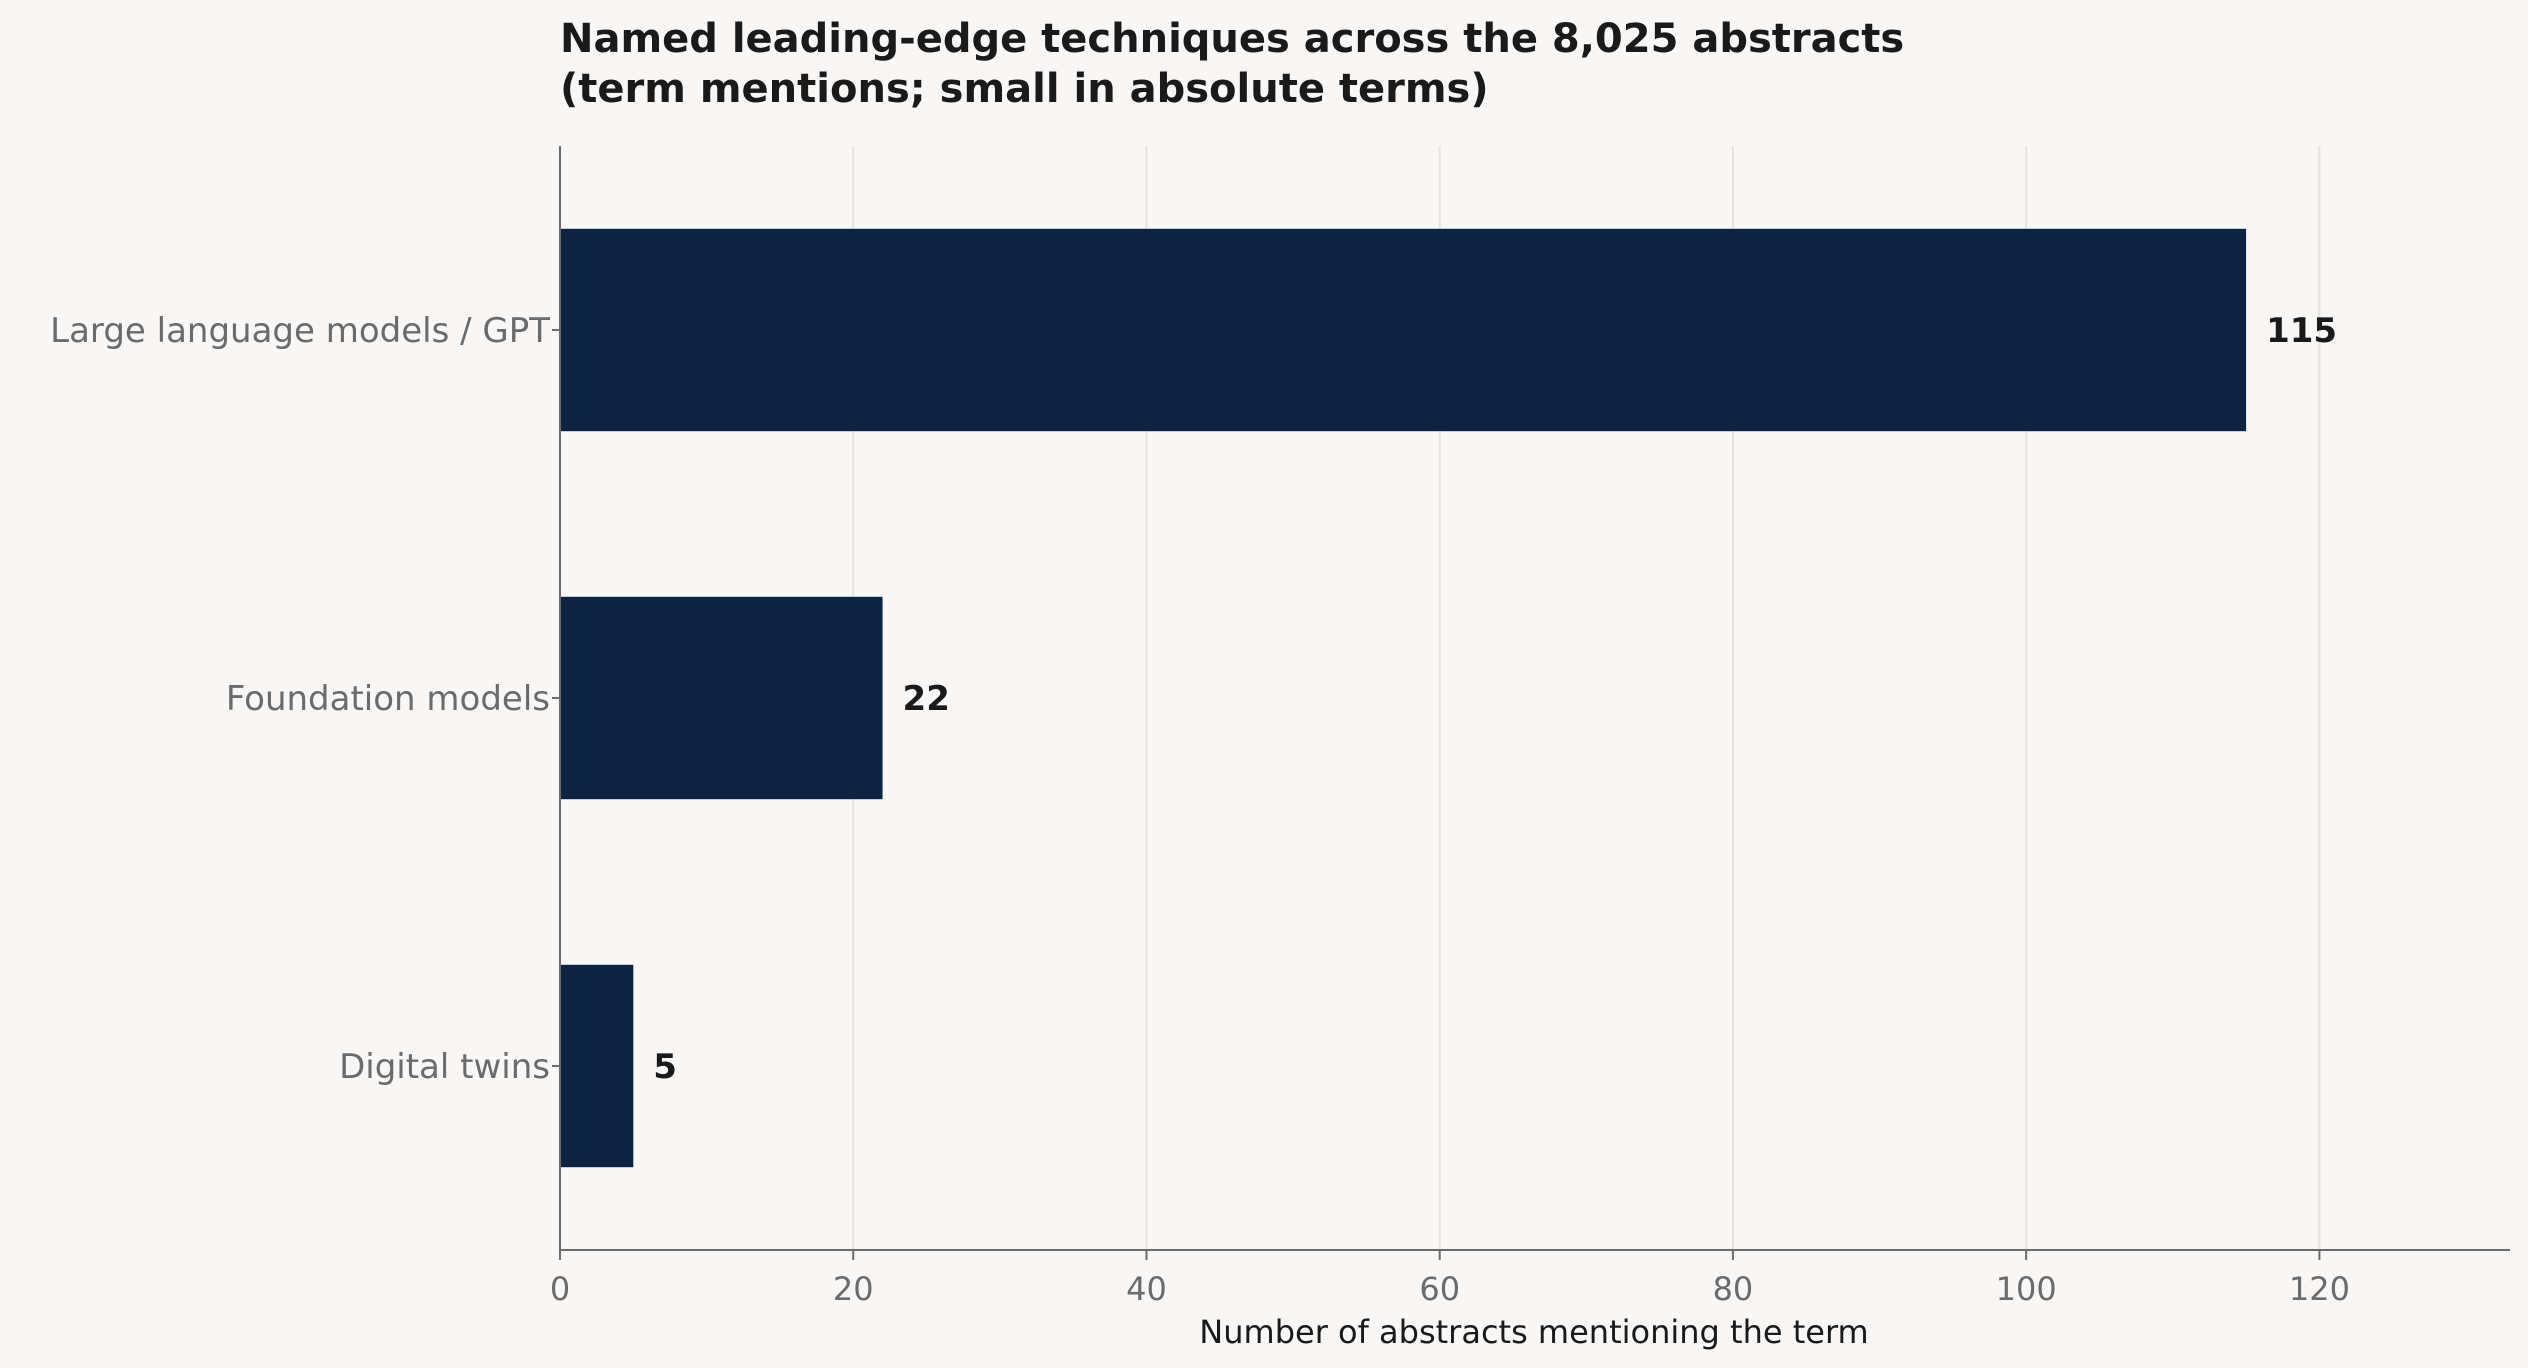 This screenshot has height=1368, width=2528. What do you see at coordinates (2301, 331) in the screenshot?
I see `value-label: 115` at bounding box center [2301, 331].